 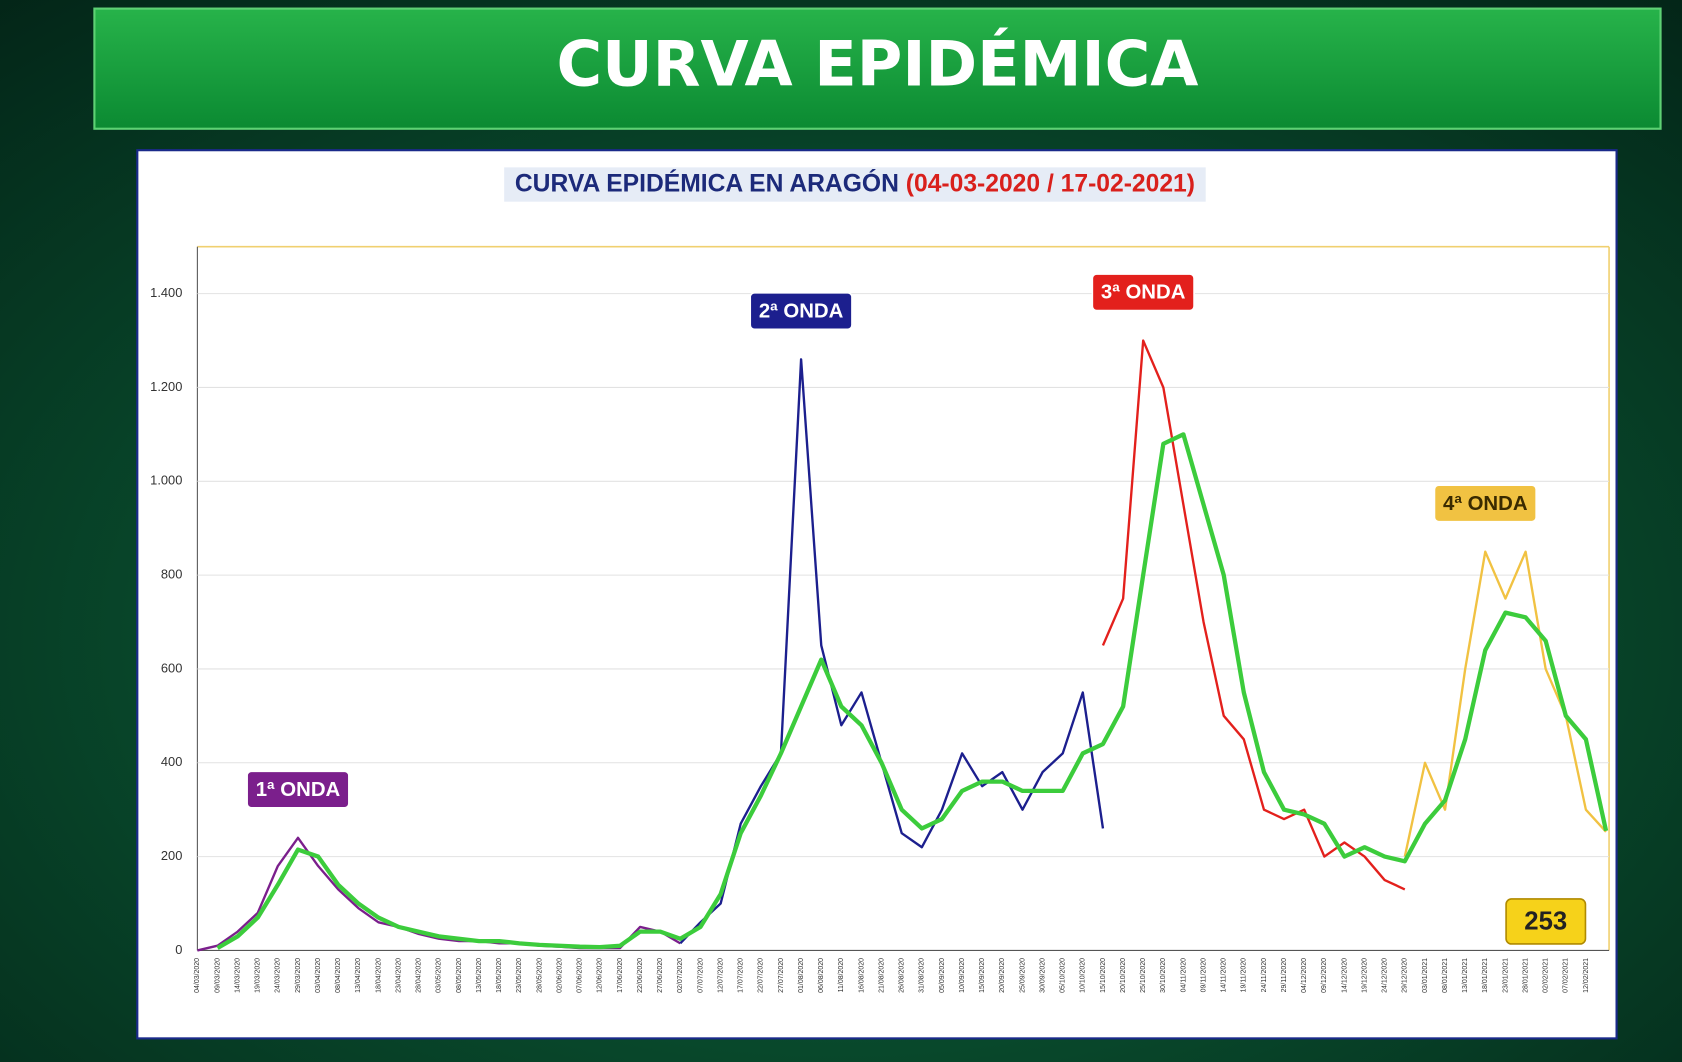 What do you see at coordinates (419, 975) in the screenshot?
I see `x-tick-label: 28/04/2020` at bounding box center [419, 975].